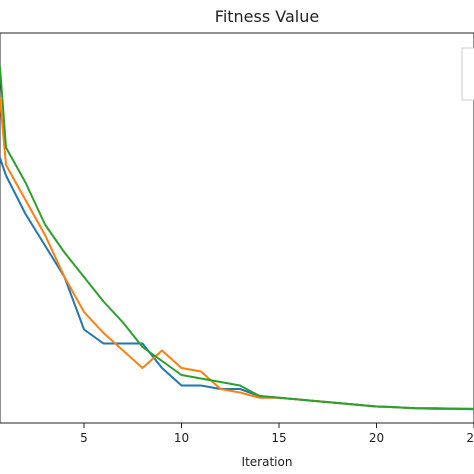 Image resolution: width=474 pixels, height=474 pixels. Describe the element at coordinates (467, 74) in the screenshot. I see `legend-box` at that location.